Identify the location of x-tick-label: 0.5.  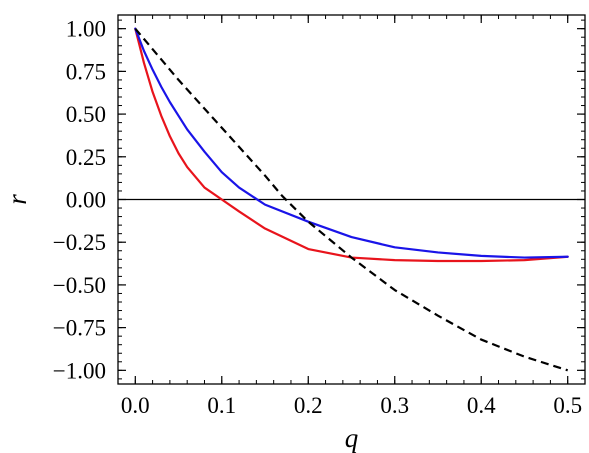
(567, 405).